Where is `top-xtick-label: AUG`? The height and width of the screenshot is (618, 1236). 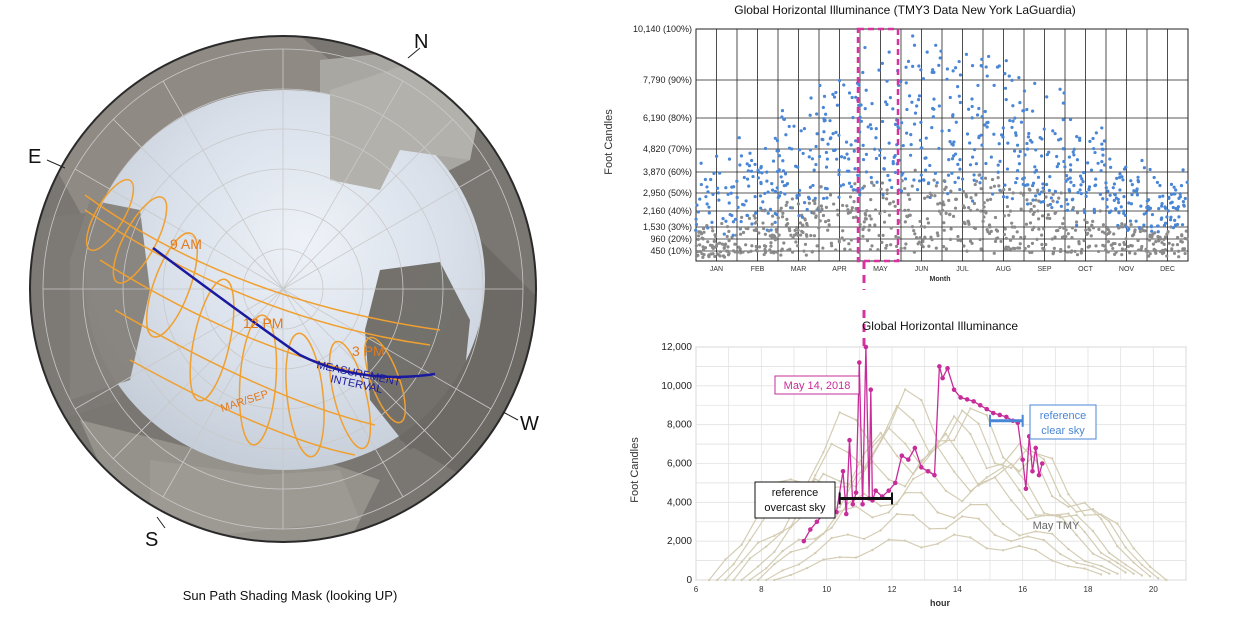 top-xtick-label: AUG is located at coordinates (1003, 269).